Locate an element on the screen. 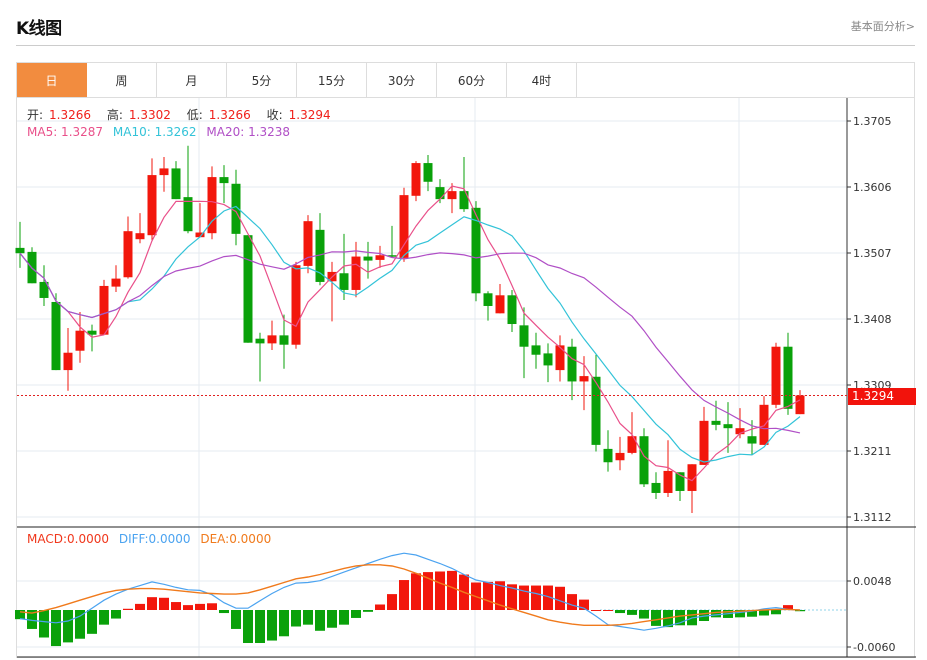 This screenshot has width=927, height=660. tab-15min: 15分 is located at coordinates (332, 80).